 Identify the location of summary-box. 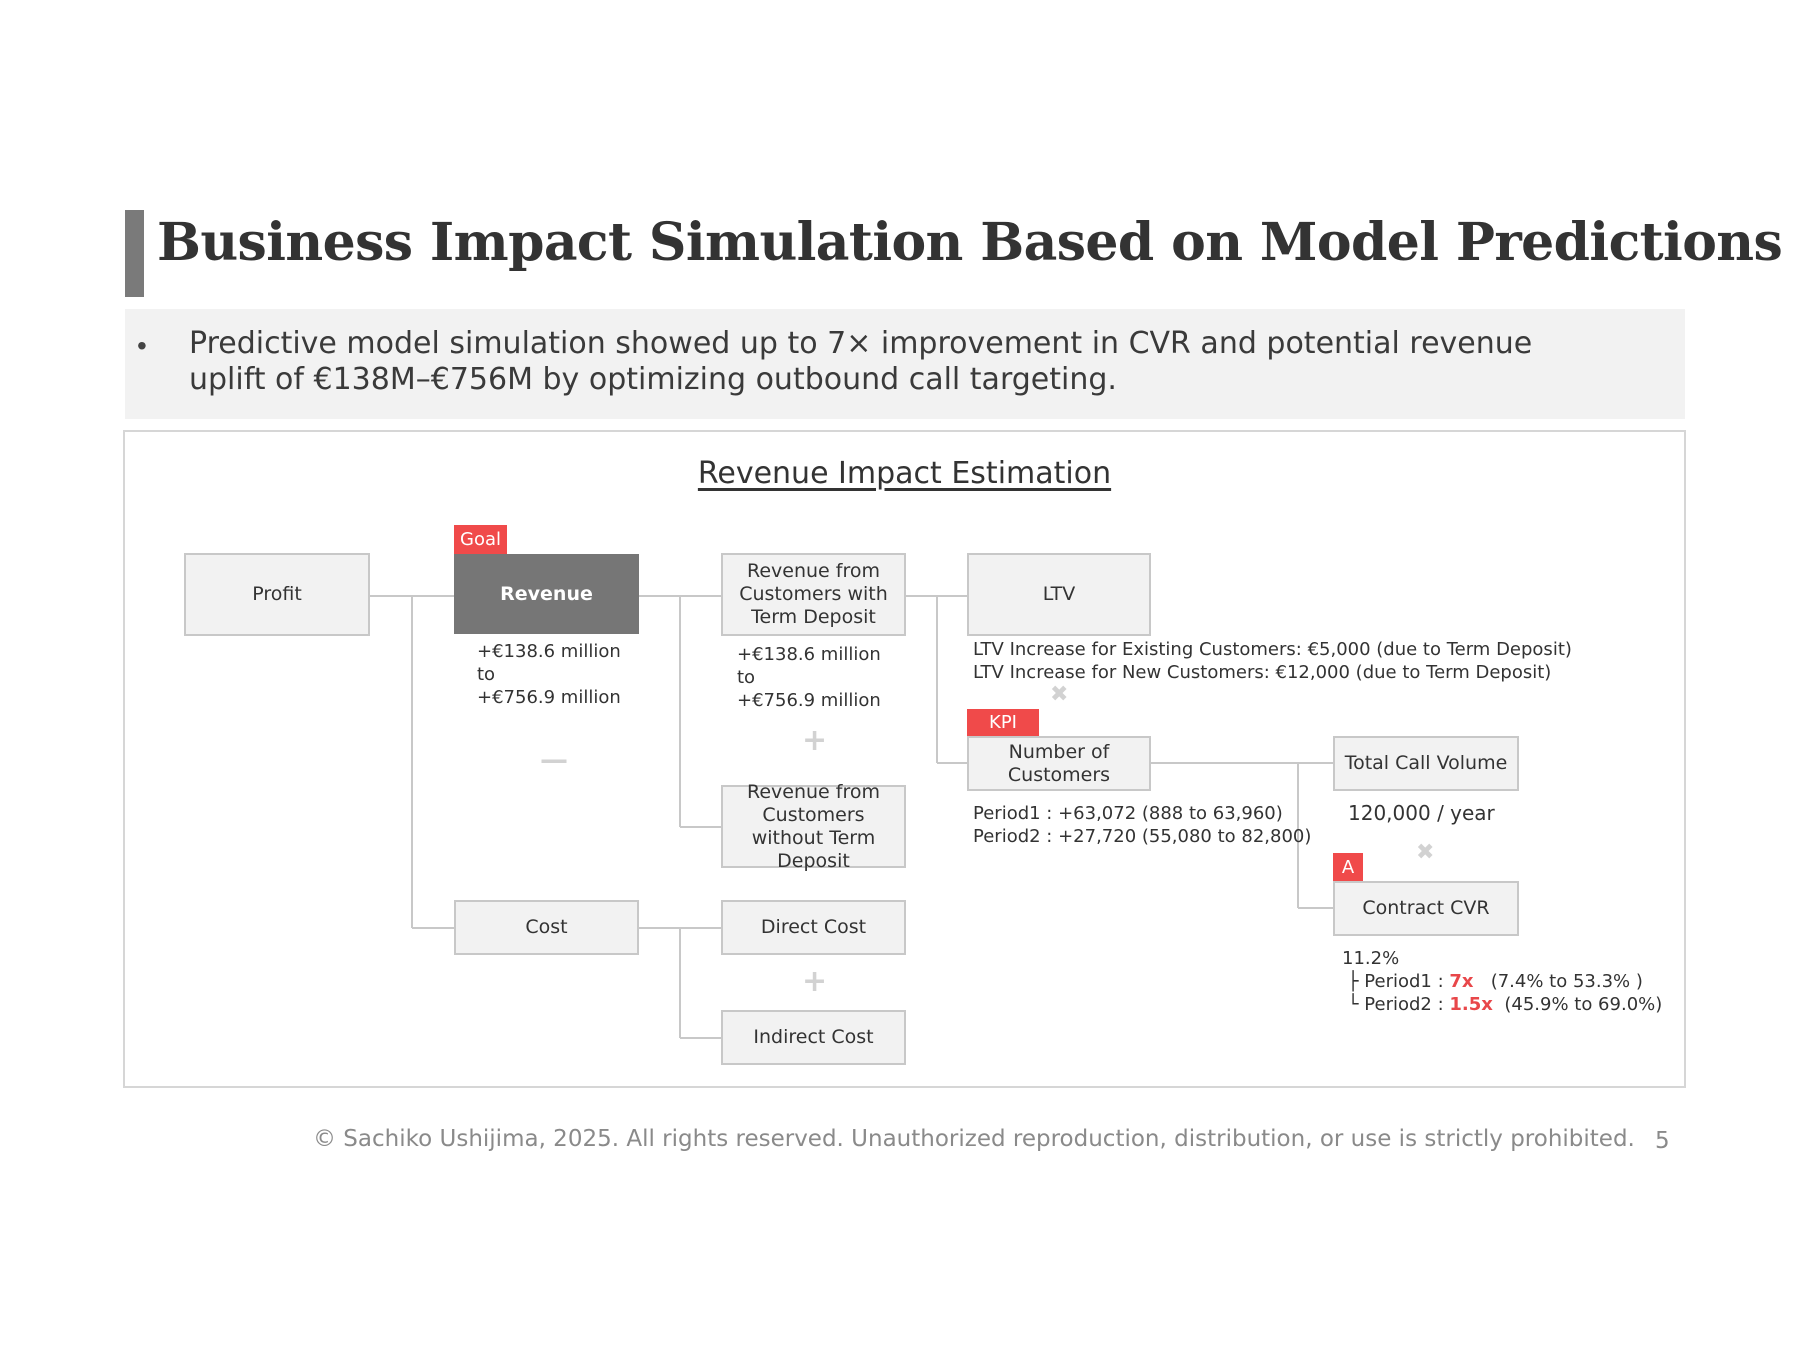
(905, 364).